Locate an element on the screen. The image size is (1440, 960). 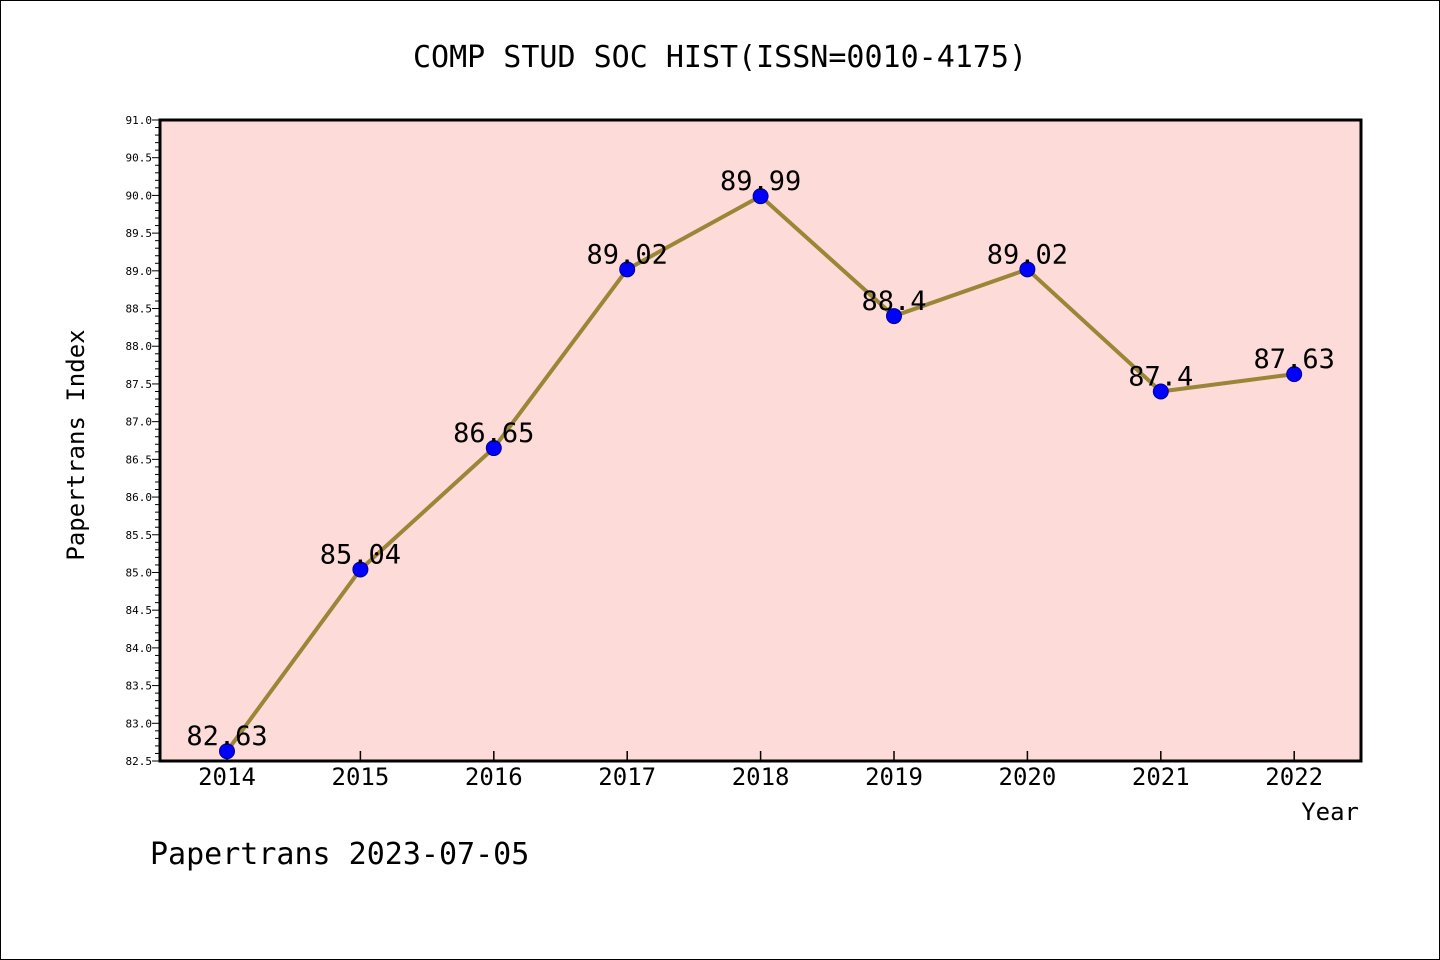
x-tick-label: 2018 is located at coordinates (761, 777).